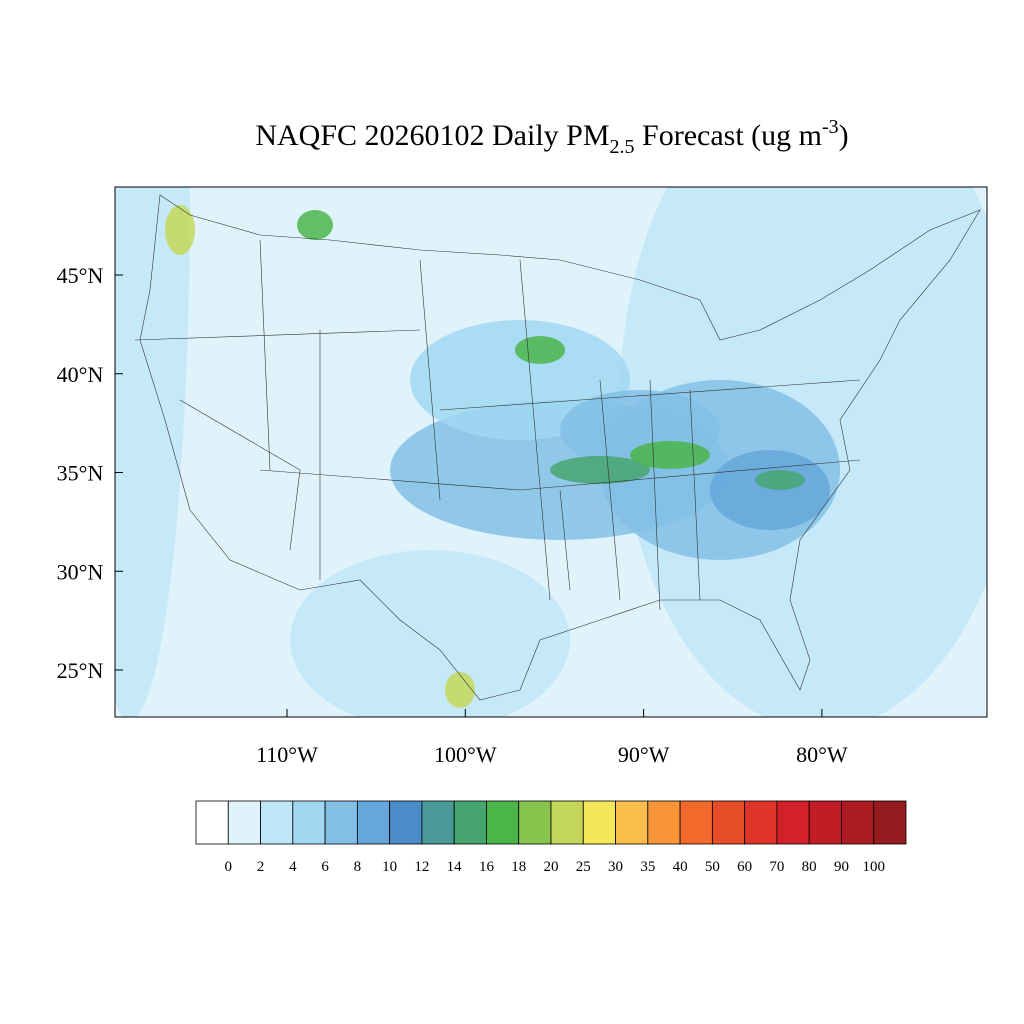  What do you see at coordinates (421, 867) in the screenshot?
I see `colorbar-label: 12` at bounding box center [421, 867].